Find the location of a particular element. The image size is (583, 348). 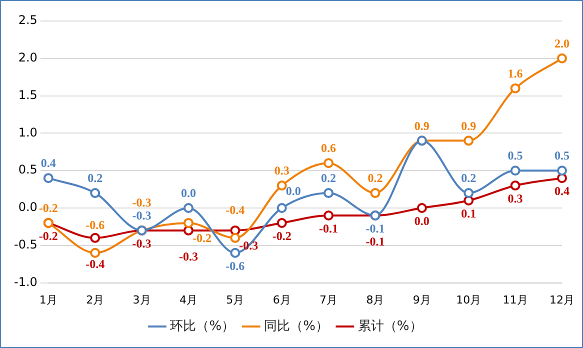

x-tick-label: 7月 is located at coordinates (329, 299).